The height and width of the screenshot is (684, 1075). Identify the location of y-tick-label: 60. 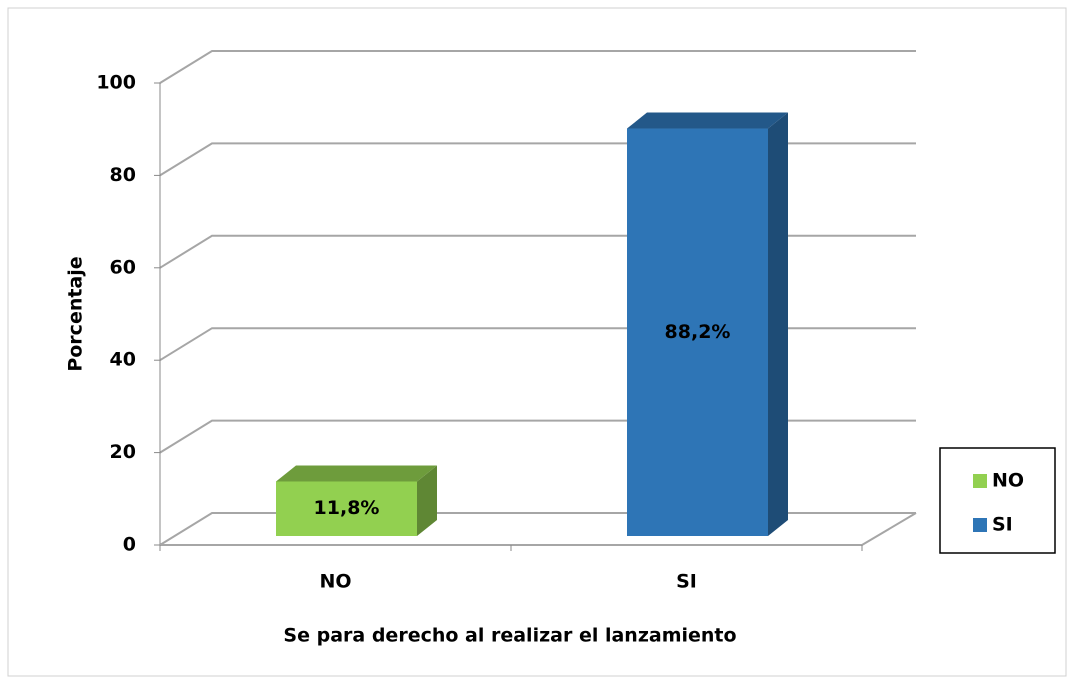
(123, 267).